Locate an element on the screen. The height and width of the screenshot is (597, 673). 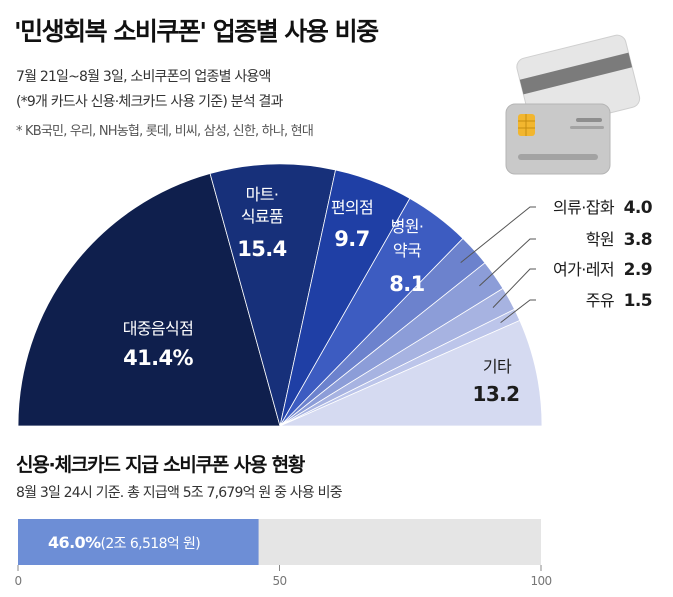
slice-의류-잡화-leader-line is located at coordinates (498, 234).